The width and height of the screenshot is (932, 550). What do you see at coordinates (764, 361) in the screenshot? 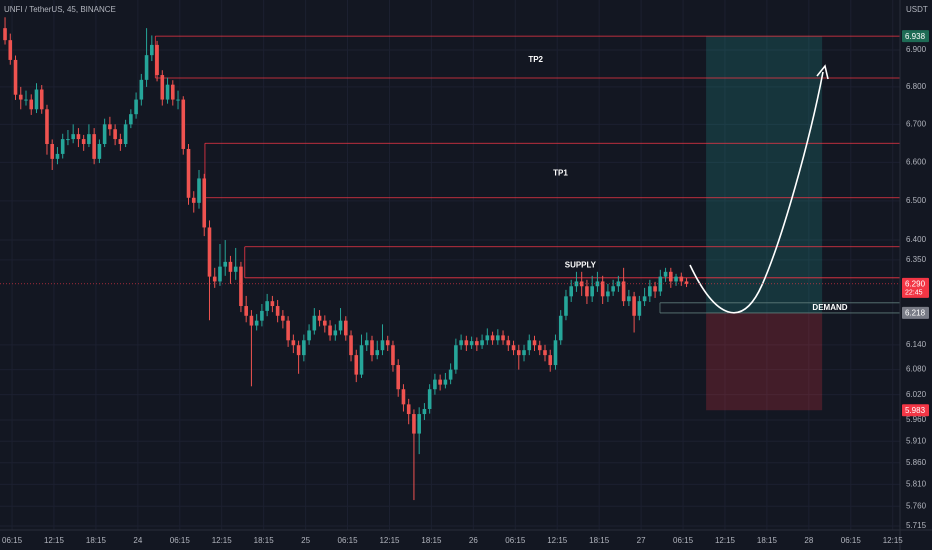
I see `loss-zone` at bounding box center [764, 361].